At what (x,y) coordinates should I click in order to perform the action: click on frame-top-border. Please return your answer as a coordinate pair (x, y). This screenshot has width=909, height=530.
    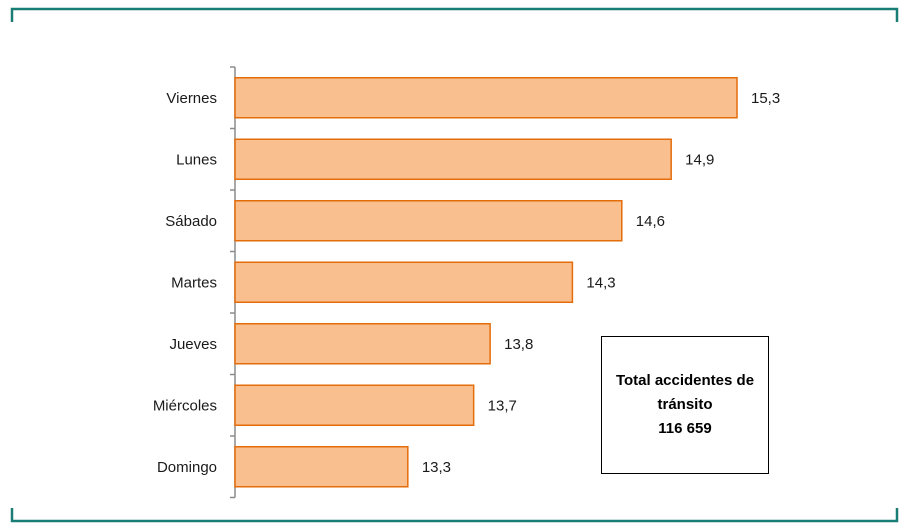
    Looking at the image, I should click on (454, 14).